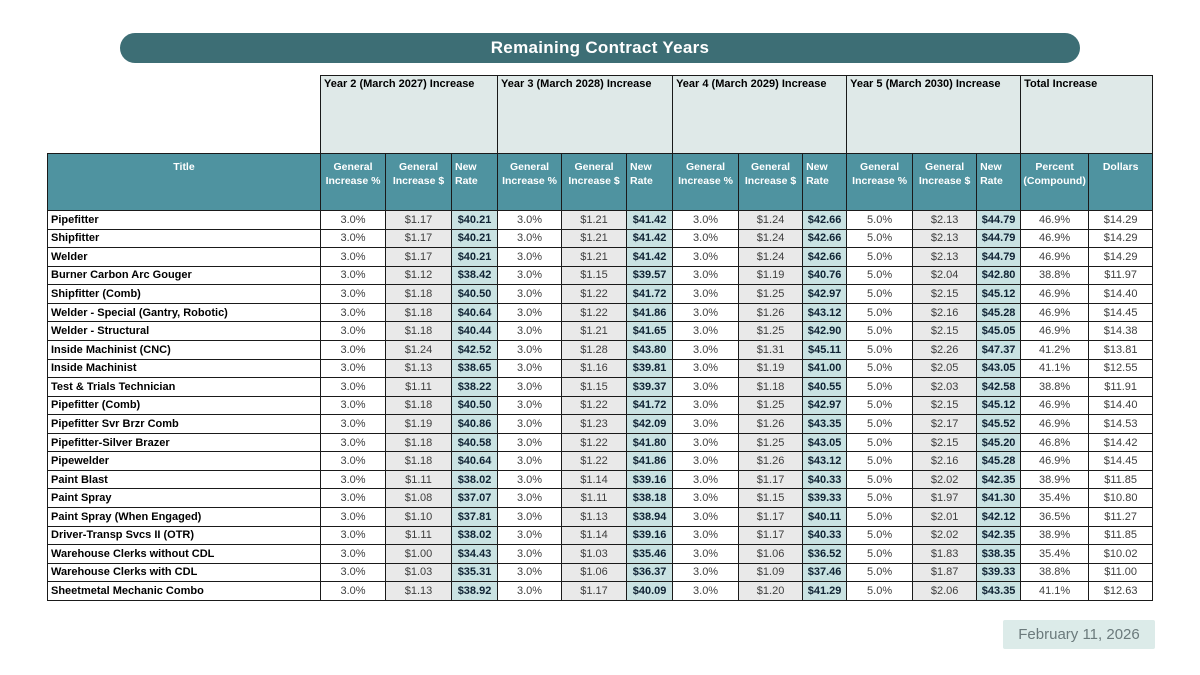 The image size is (1200, 675). I want to click on row-title-cell: Inside Machinist (CNC), so click(184, 349).